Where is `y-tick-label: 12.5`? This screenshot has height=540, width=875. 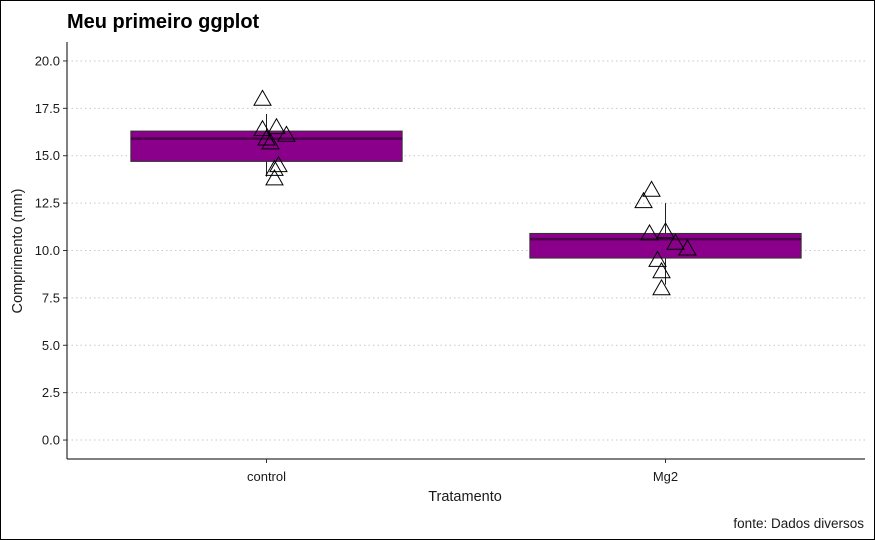 y-tick-label: 12.5 is located at coordinates (47, 203).